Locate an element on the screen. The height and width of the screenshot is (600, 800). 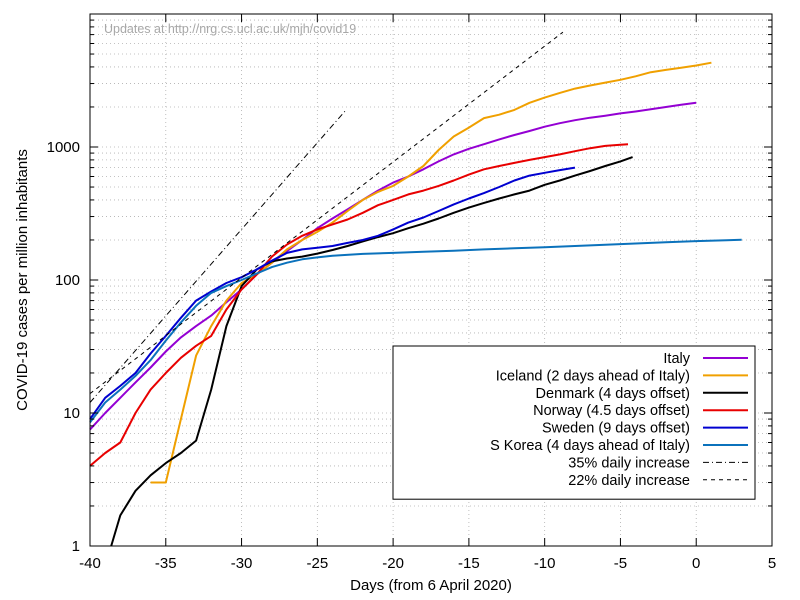
x-tick-label: -40 is located at coordinates (90, 563).